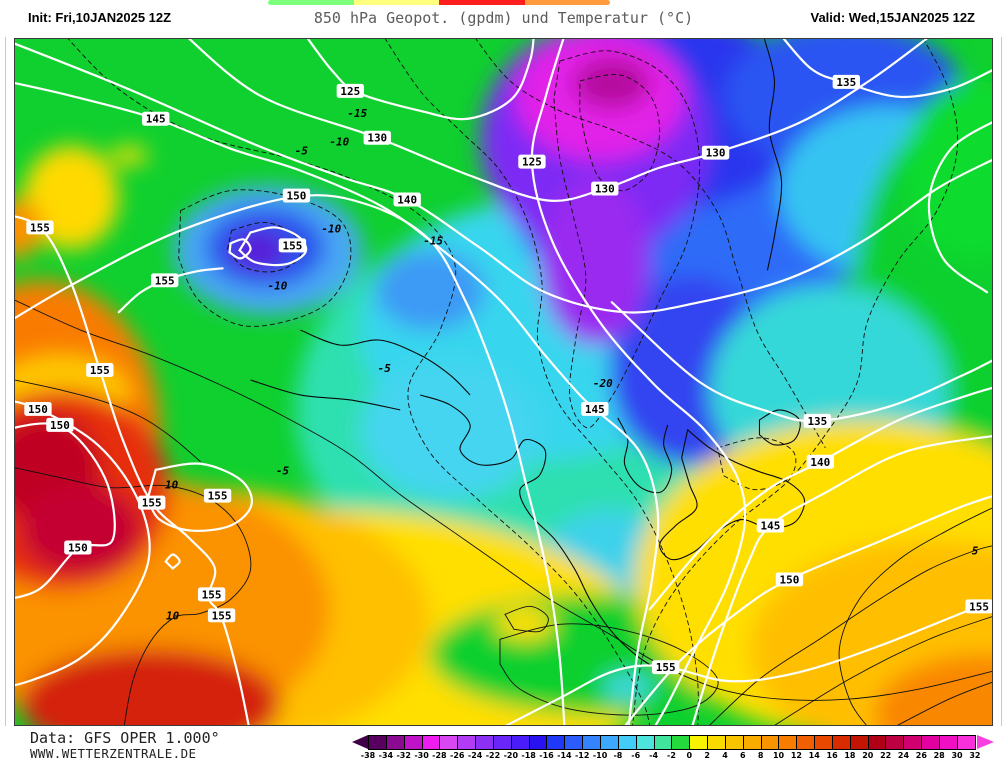 The width and height of the screenshot is (1007, 768). What do you see at coordinates (832, 755) in the screenshot?
I see `colorbar-tick-label: 16` at bounding box center [832, 755].